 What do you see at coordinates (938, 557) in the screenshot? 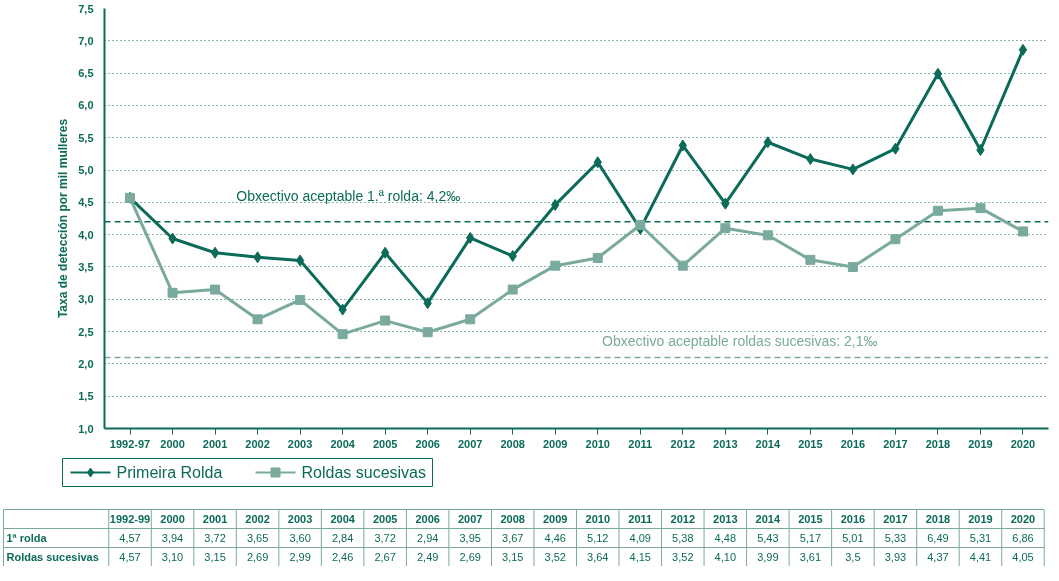
I see `data-label: 4,37` at bounding box center [938, 557].